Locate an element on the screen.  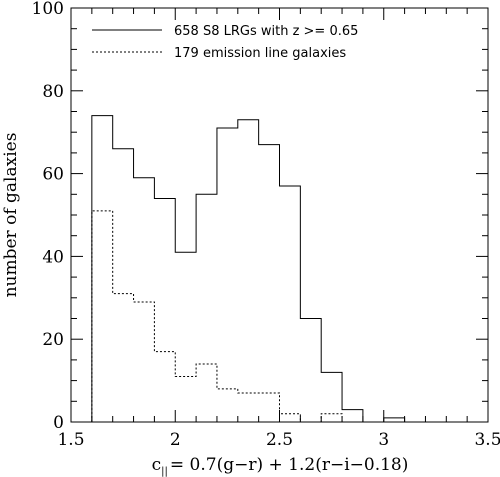
legend-label-1: 658 S8 LRGs with z >= 0.65 is located at coordinates (266, 31).